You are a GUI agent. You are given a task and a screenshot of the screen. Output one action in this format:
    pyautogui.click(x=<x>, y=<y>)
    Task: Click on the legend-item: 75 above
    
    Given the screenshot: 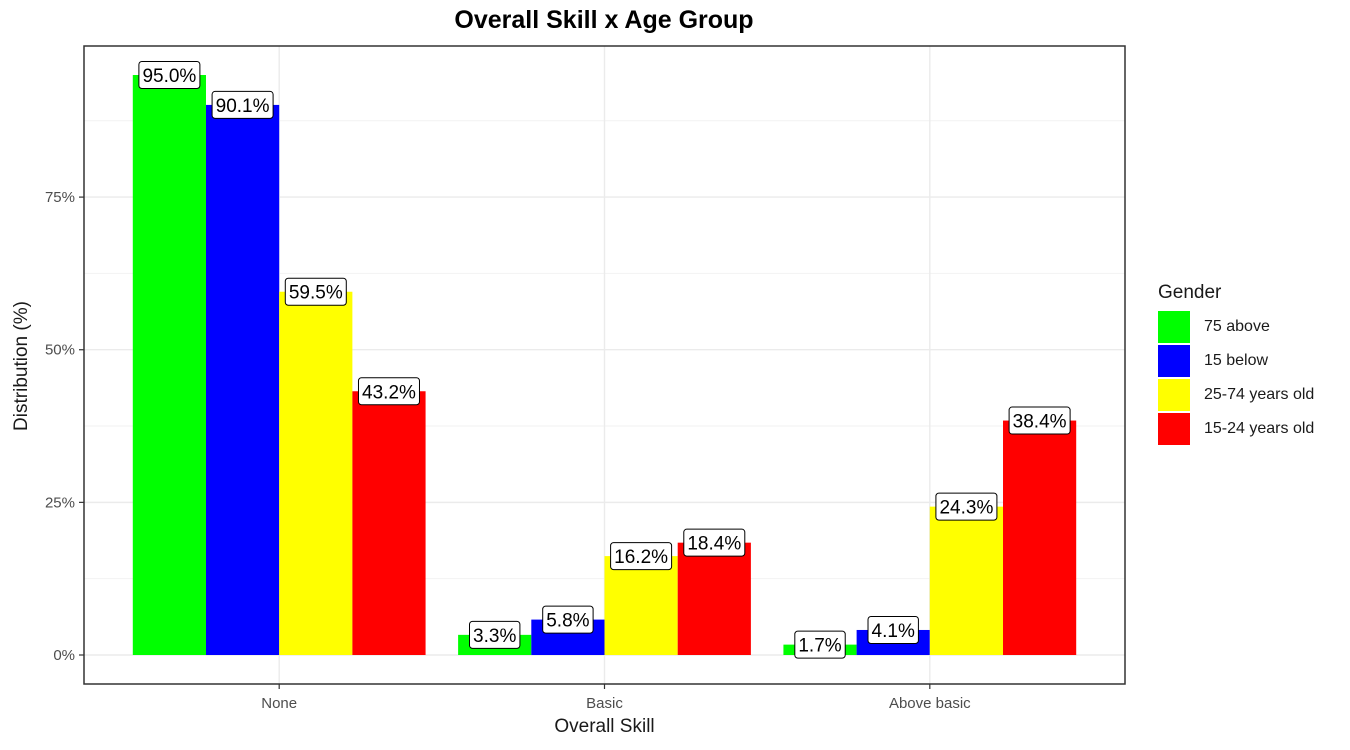 What is the action you would take?
    pyautogui.click(x=1236, y=327)
    